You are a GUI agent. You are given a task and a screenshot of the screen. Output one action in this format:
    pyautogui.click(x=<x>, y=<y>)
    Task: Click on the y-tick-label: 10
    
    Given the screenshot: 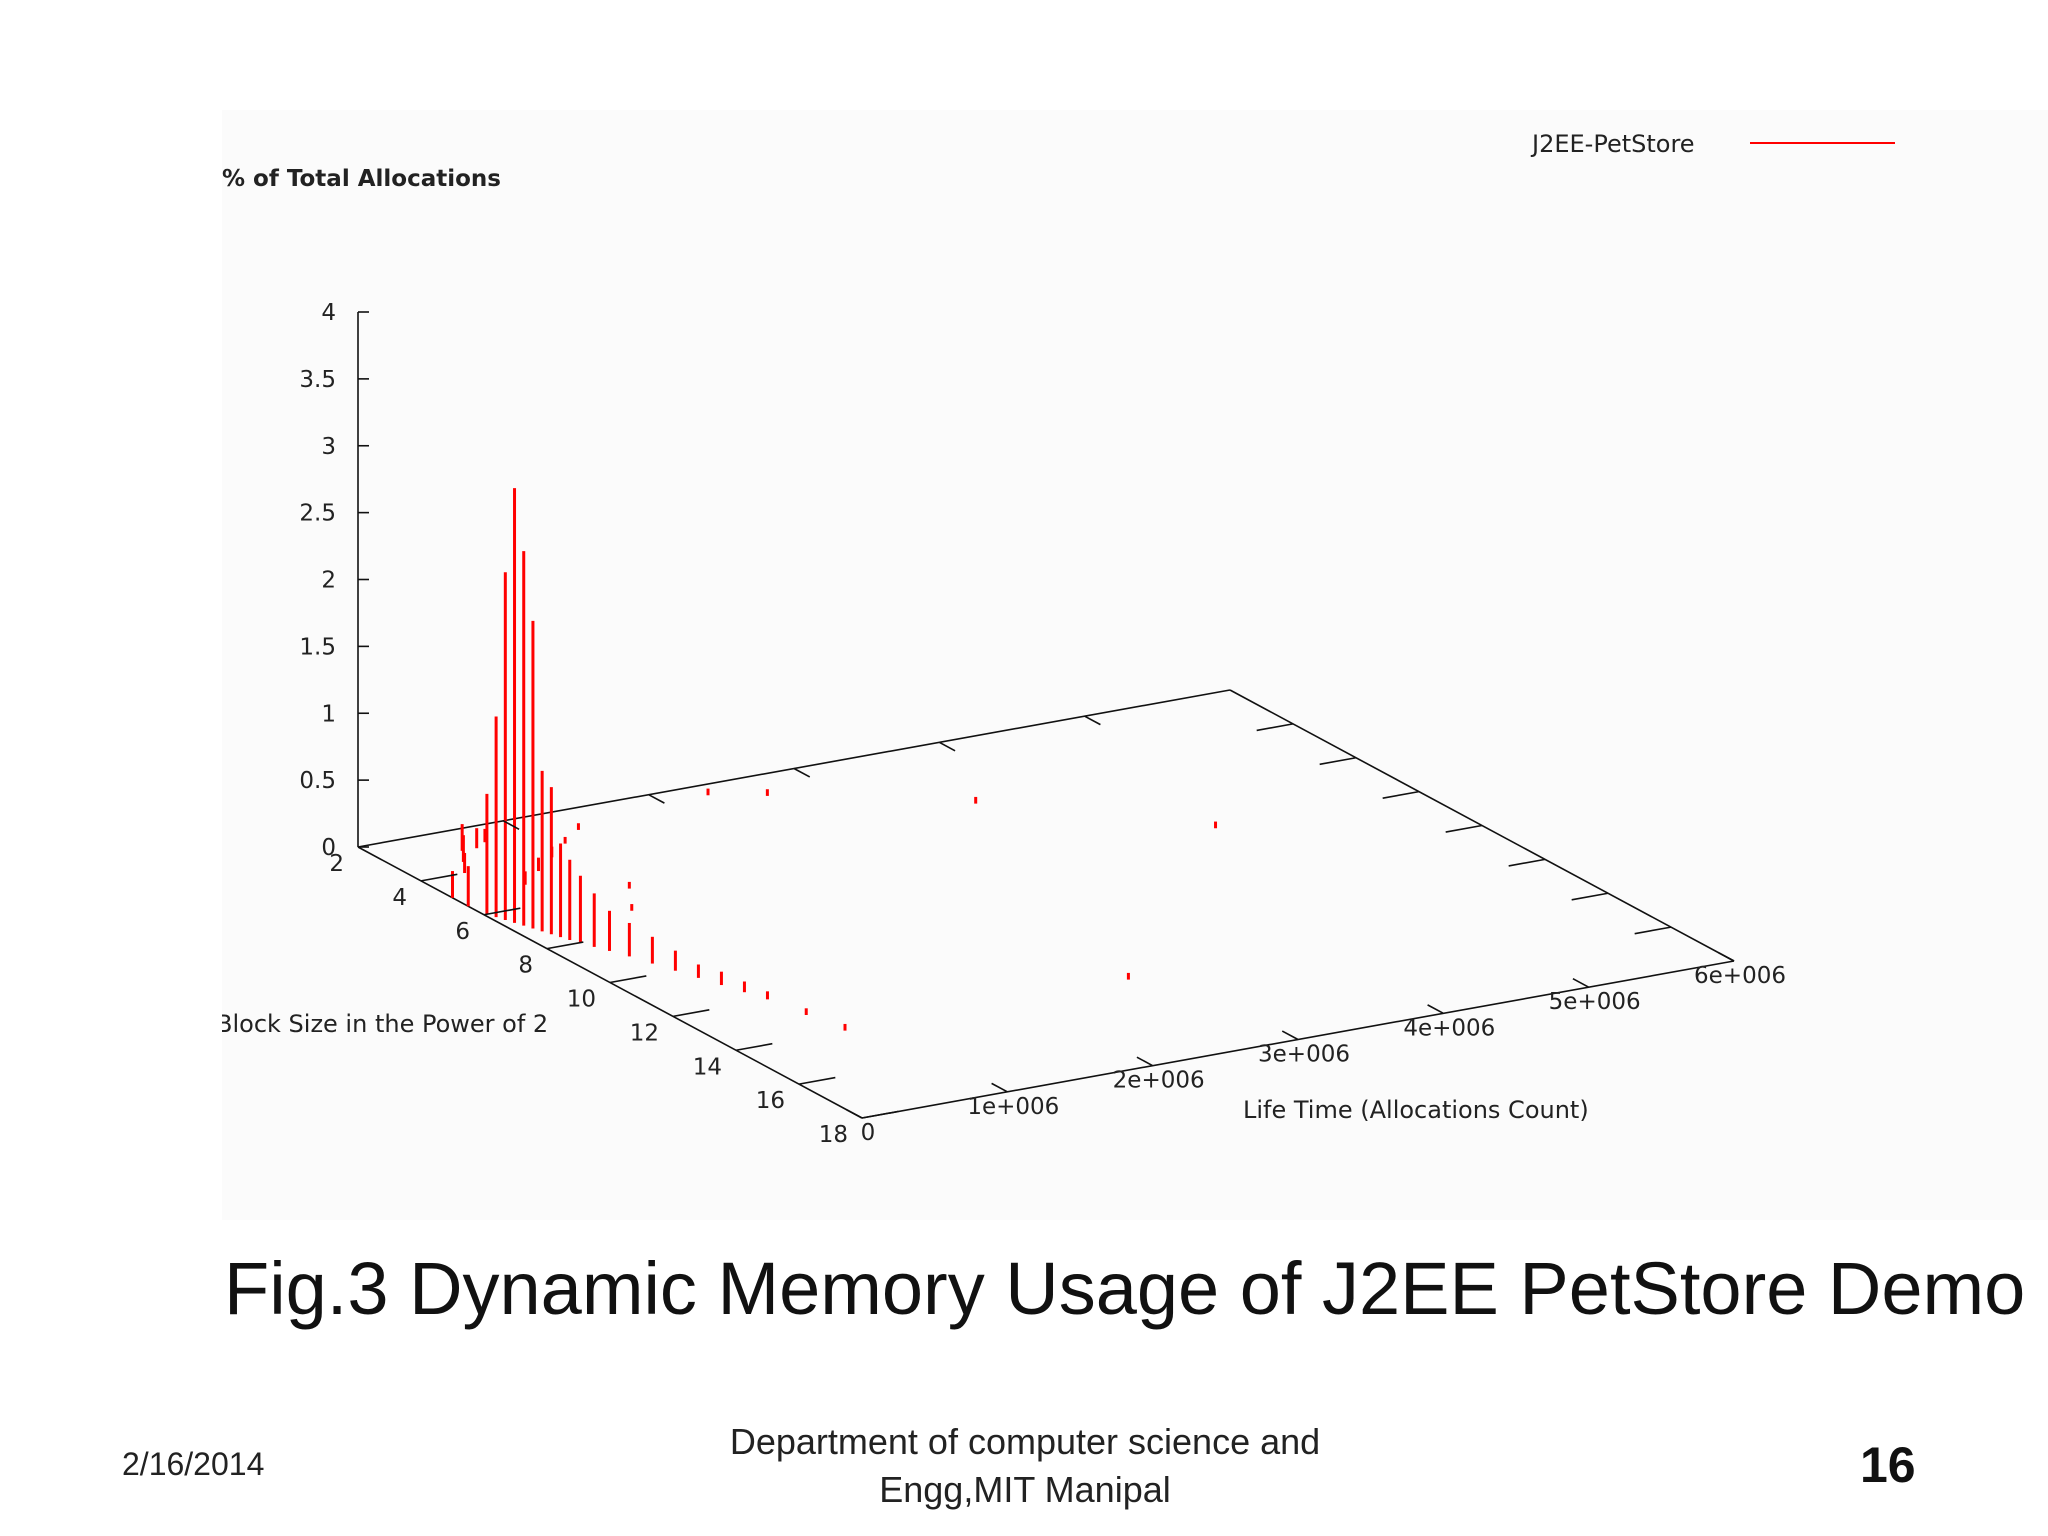 What is the action you would take?
    pyautogui.click(x=581, y=1000)
    